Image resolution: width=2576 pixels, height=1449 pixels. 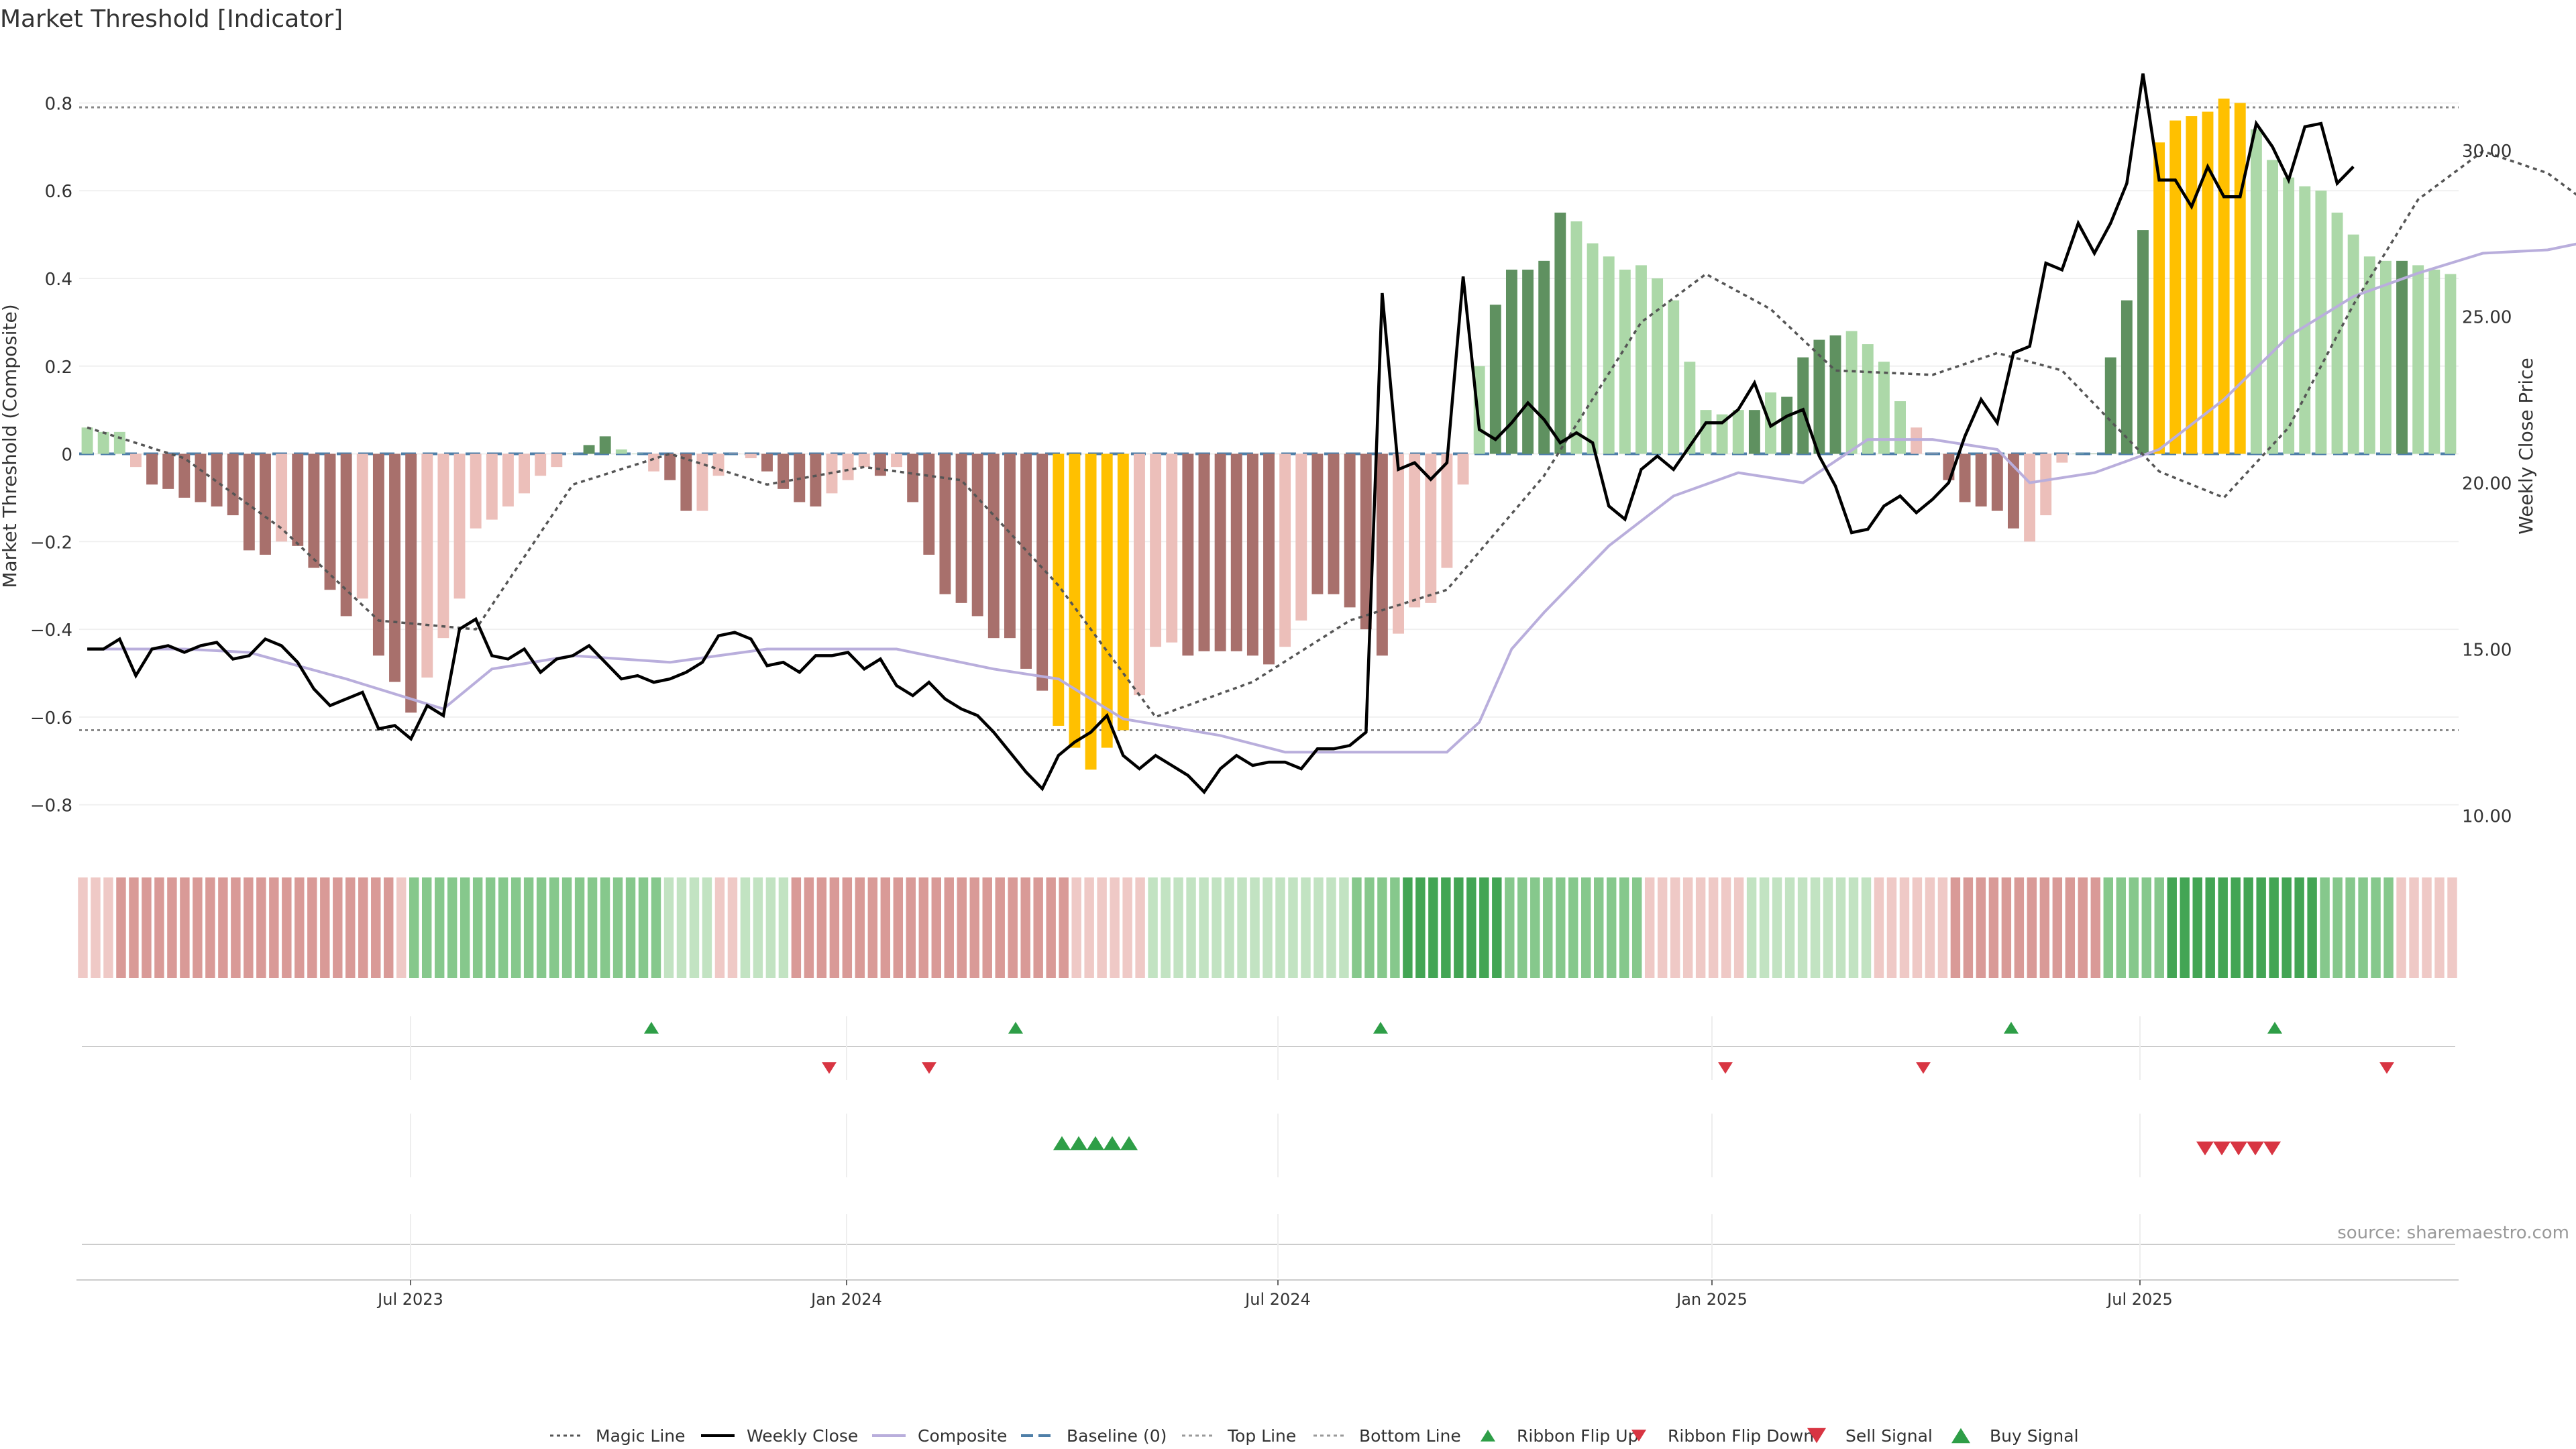 I want to click on legend-label: Bottom Line, so click(x=1410, y=1436).